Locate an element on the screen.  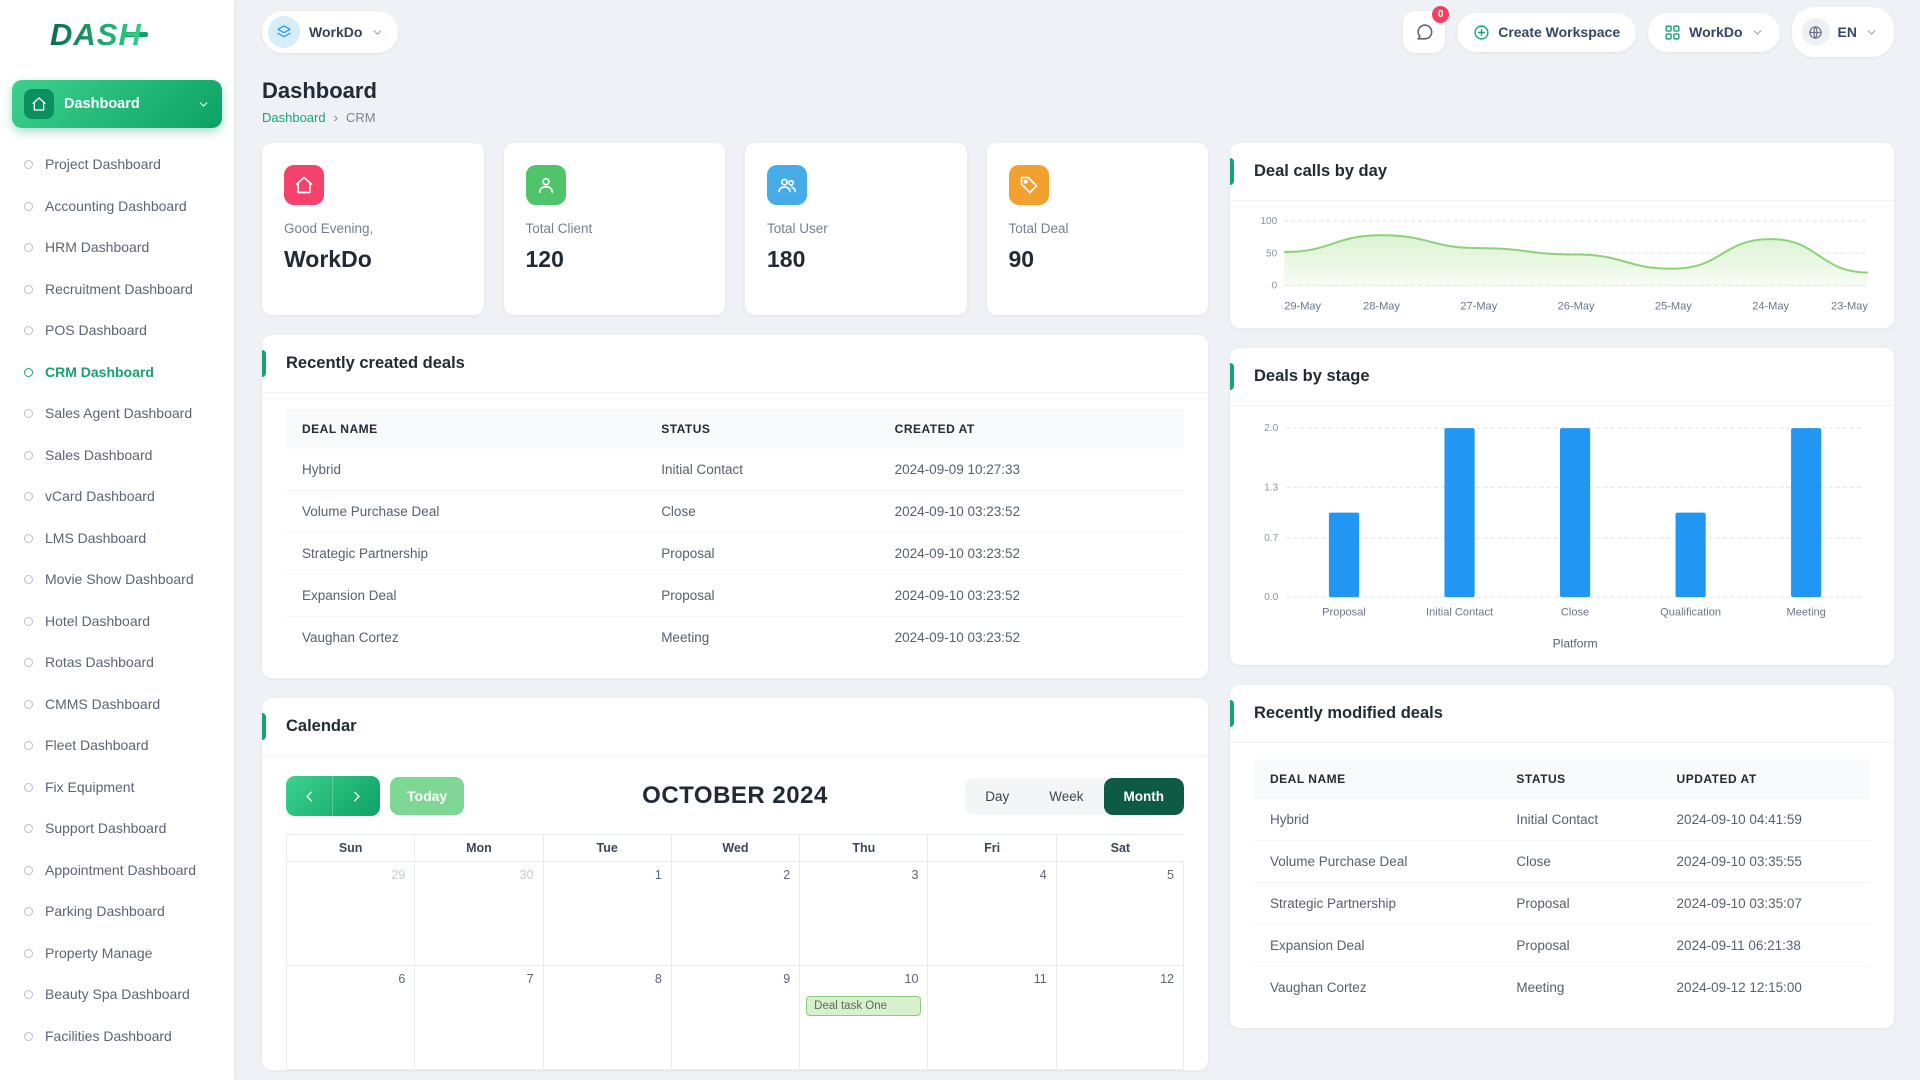
calendar-weekday: Fri is located at coordinates (991, 848).